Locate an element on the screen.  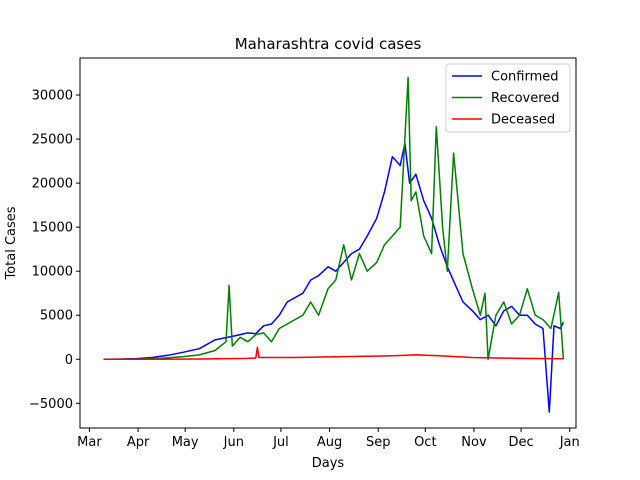
x-tick-label: Dec is located at coordinates (520, 442).